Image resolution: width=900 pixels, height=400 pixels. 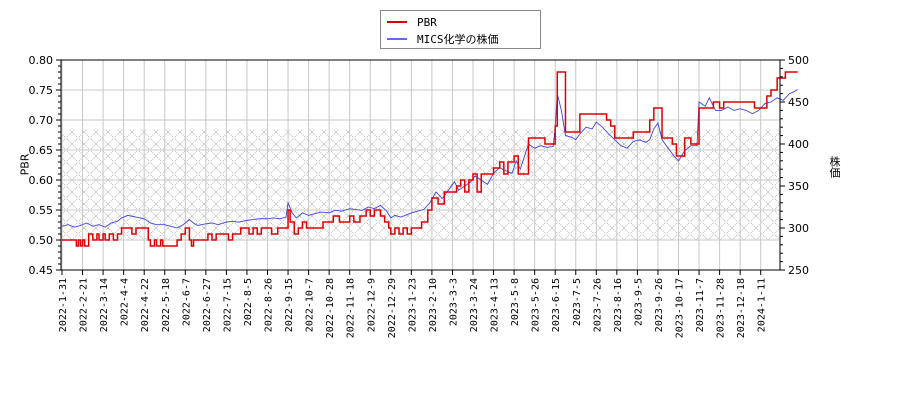 I want to click on svg-text: 500, so click(x=798, y=60).